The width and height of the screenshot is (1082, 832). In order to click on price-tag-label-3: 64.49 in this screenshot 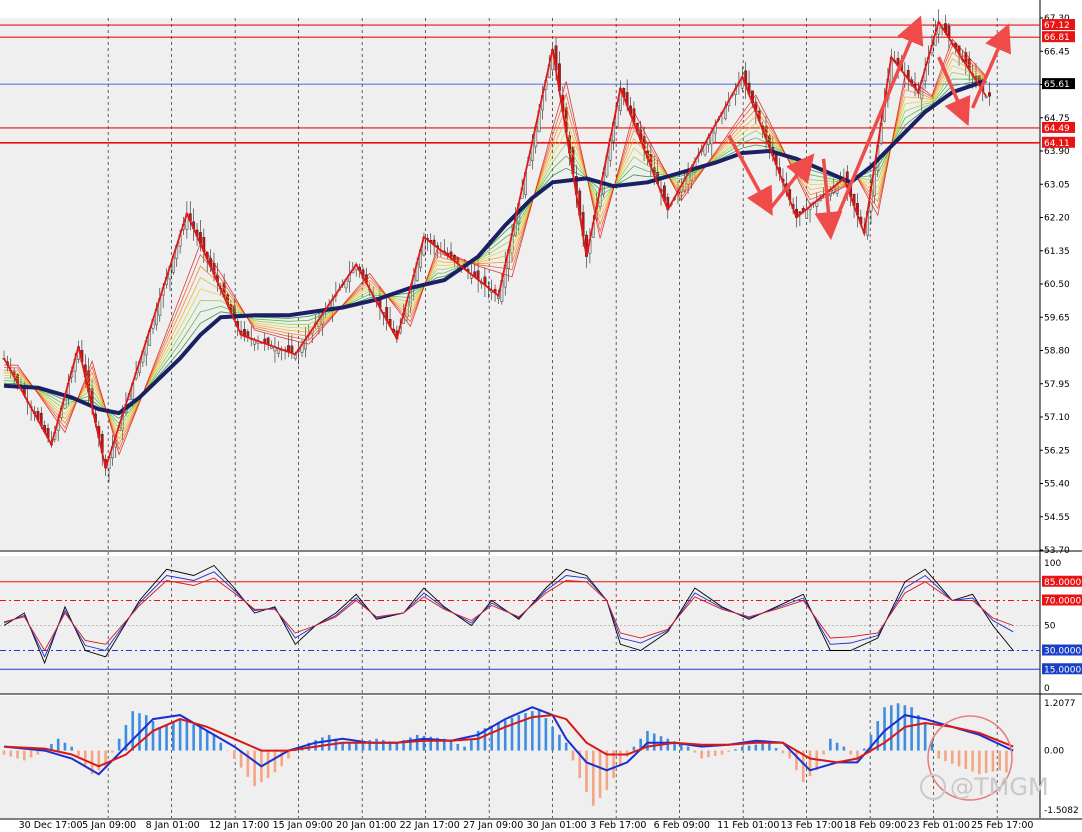, I will do `click(1057, 129)`.